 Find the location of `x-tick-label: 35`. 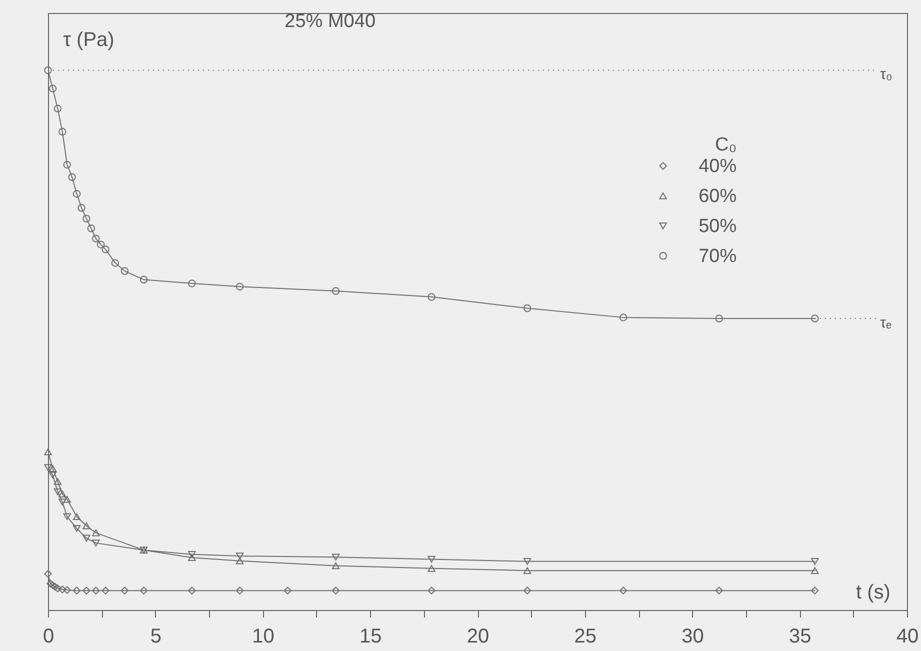

x-tick-label: 35 is located at coordinates (800, 637).